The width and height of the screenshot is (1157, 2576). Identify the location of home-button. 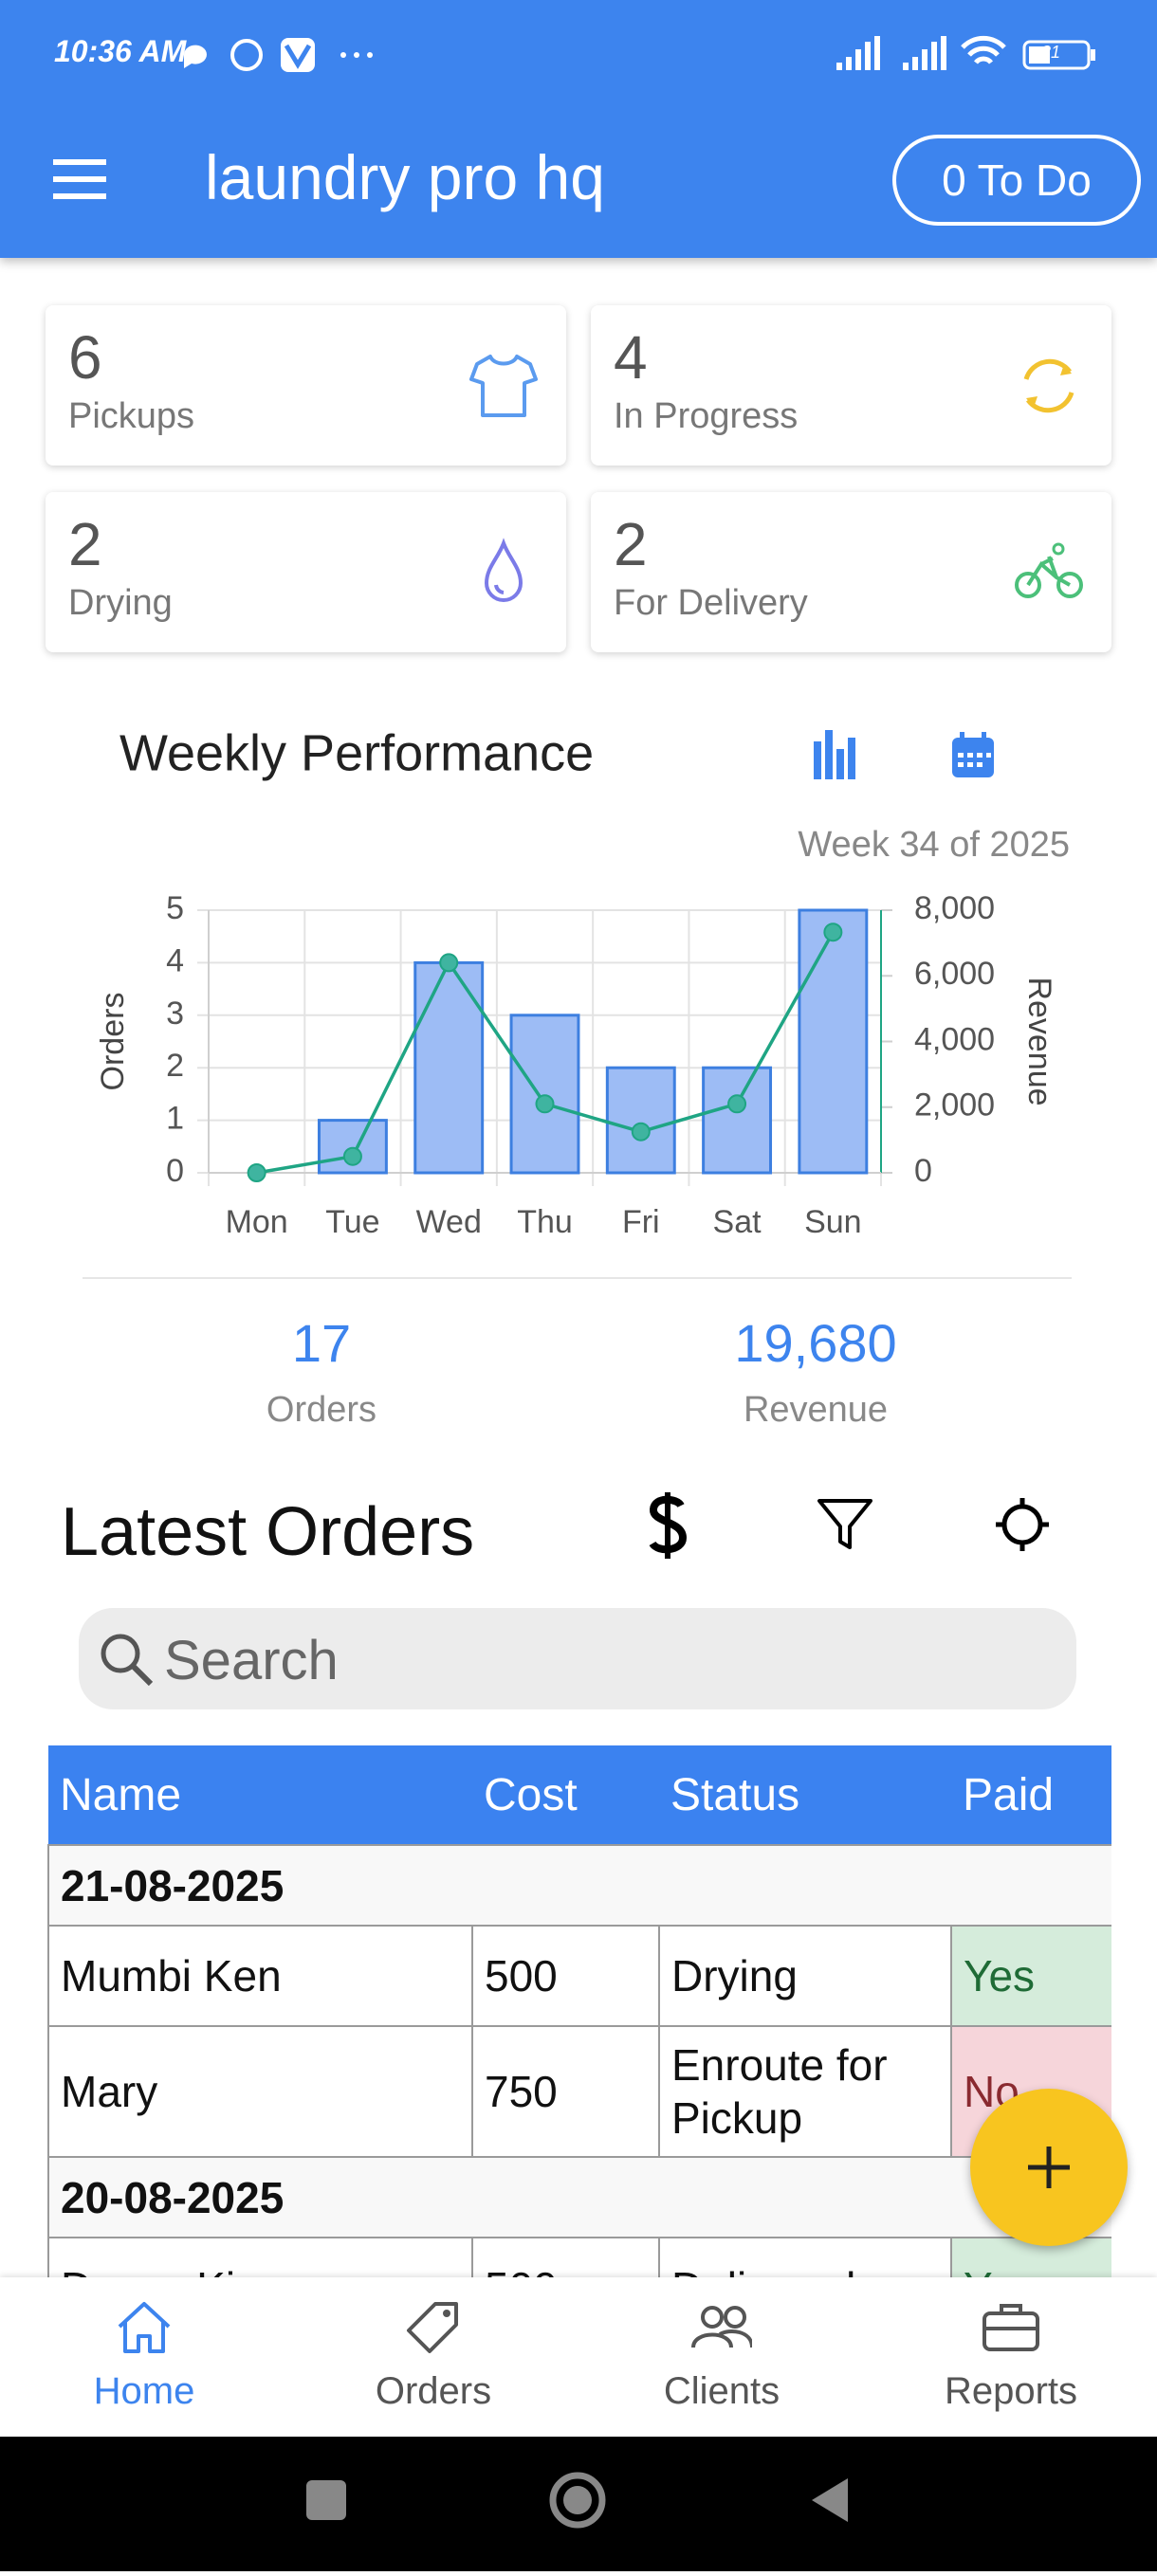
(577, 2500).